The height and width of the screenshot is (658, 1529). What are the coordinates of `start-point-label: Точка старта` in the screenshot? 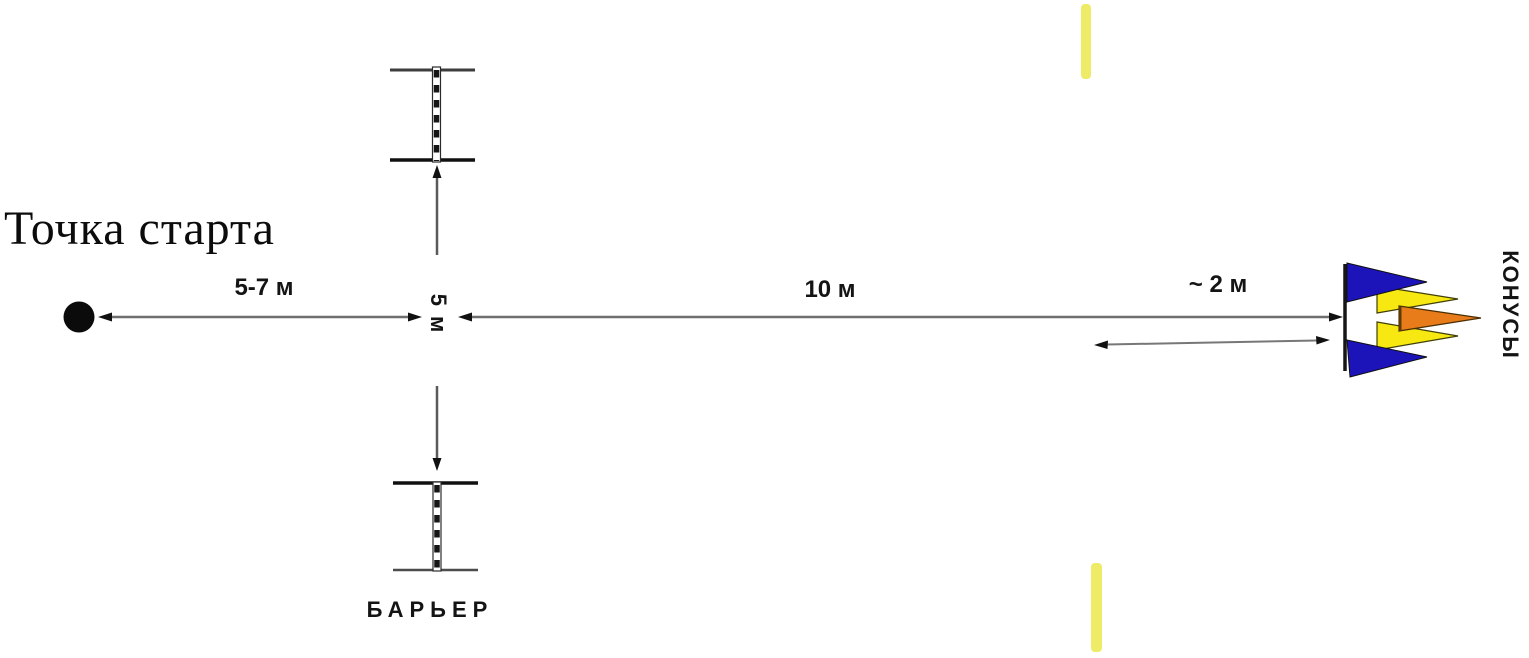 It's located at (139, 228).